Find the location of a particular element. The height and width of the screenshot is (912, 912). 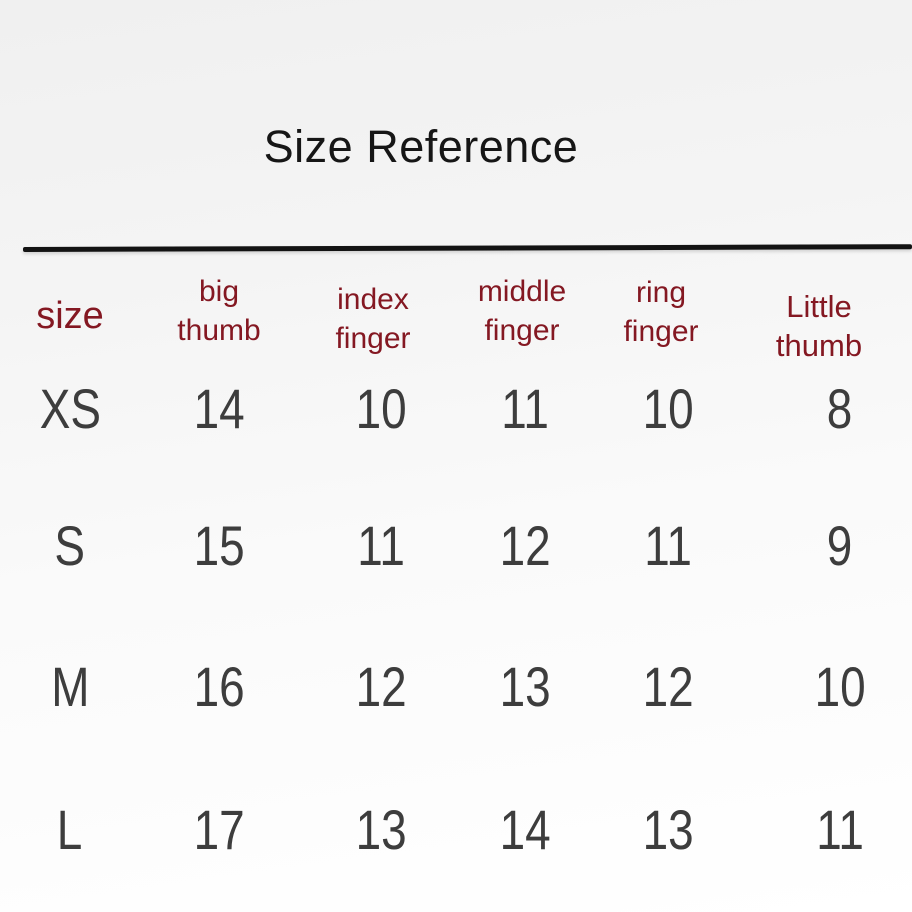

header-label: middle is located at coordinates (522, 291).